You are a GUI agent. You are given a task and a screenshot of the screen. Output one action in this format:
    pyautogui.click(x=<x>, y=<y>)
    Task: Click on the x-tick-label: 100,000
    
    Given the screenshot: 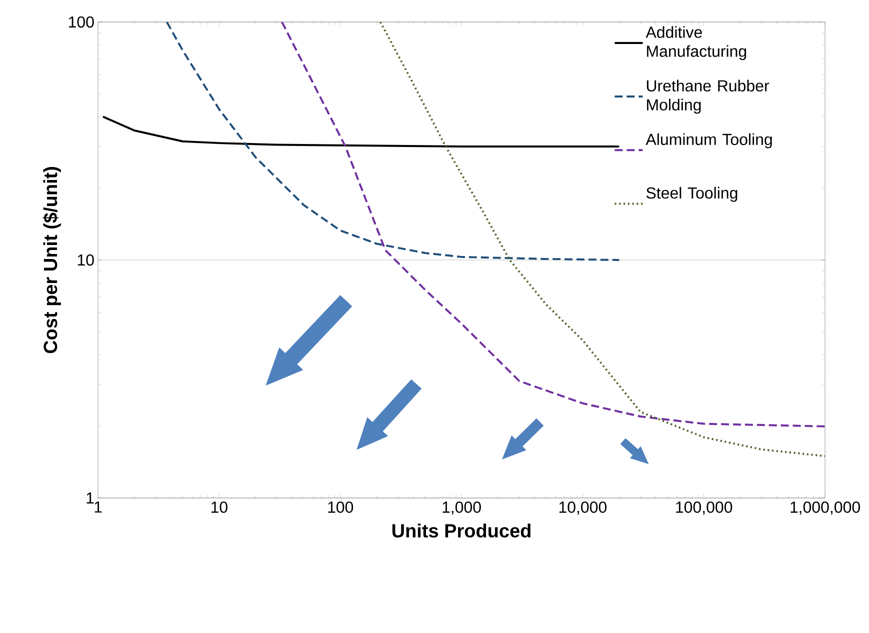 What is the action you would take?
    pyautogui.click(x=704, y=508)
    